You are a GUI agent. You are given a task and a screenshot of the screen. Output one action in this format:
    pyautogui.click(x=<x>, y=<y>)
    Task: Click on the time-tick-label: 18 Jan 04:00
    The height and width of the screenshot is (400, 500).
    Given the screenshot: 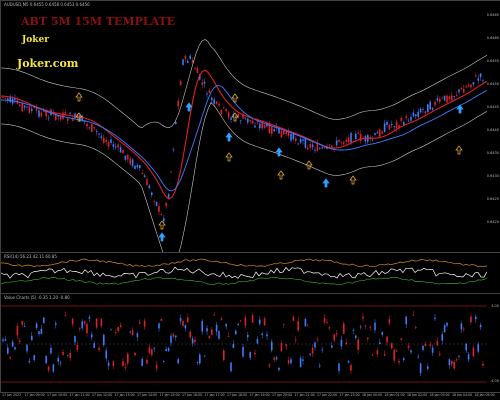 What is the action you would take?
    pyautogui.click(x=462, y=395)
    